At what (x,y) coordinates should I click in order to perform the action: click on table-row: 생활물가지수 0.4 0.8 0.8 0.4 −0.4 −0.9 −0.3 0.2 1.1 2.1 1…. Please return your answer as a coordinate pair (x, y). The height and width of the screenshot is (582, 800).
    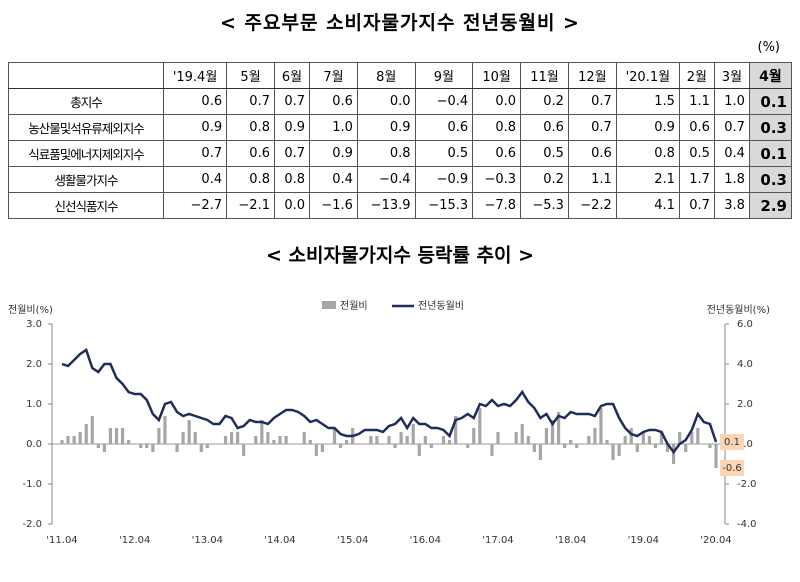
    Looking at the image, I should click on (400, 179).